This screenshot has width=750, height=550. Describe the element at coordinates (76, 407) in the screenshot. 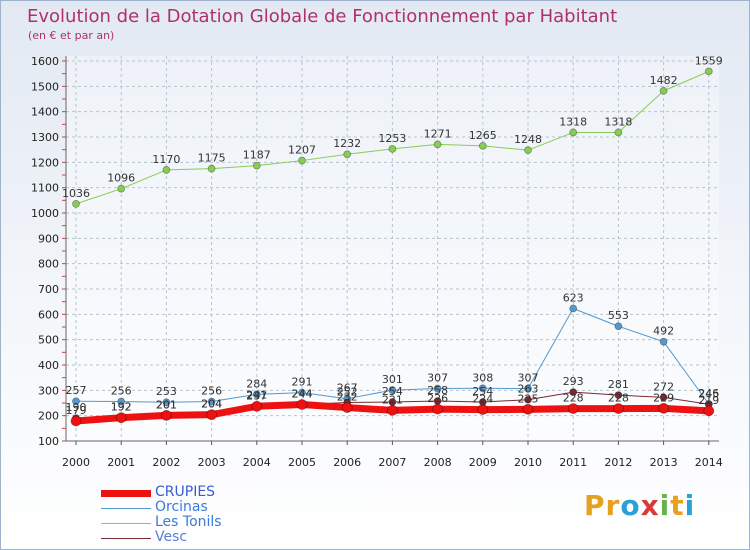

I see `data-label-vesc: 190` at that location.